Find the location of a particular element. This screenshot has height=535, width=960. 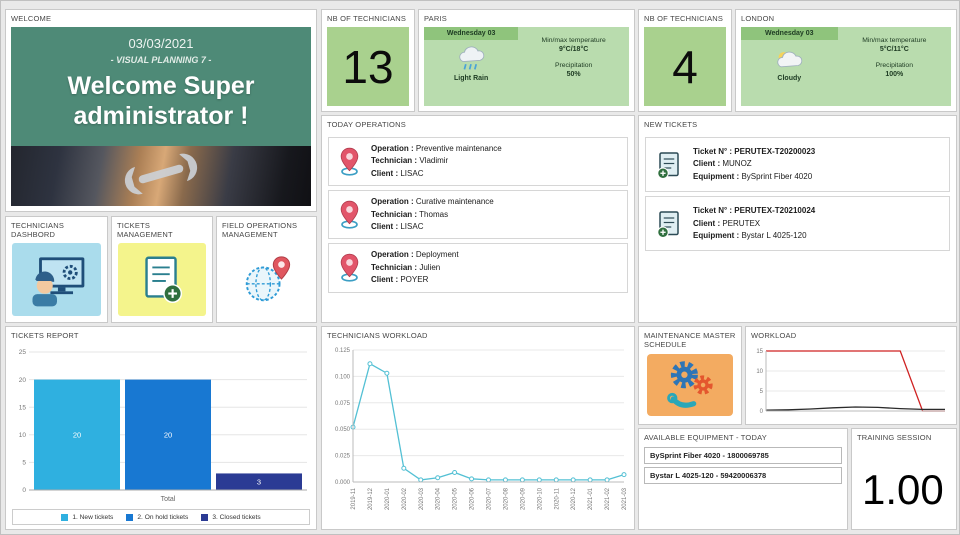

maintenance-master-schedule-tile is located at coordinates (690, 385).